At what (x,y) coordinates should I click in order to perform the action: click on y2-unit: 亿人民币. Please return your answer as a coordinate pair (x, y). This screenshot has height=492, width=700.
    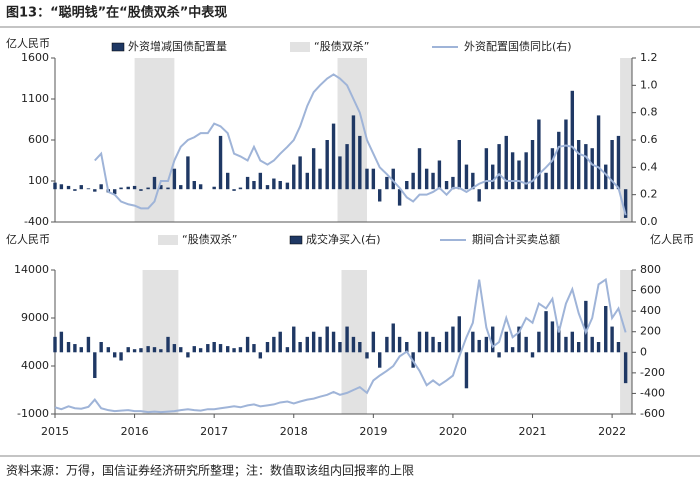
    Looking at the image, I should click on (672, 239).